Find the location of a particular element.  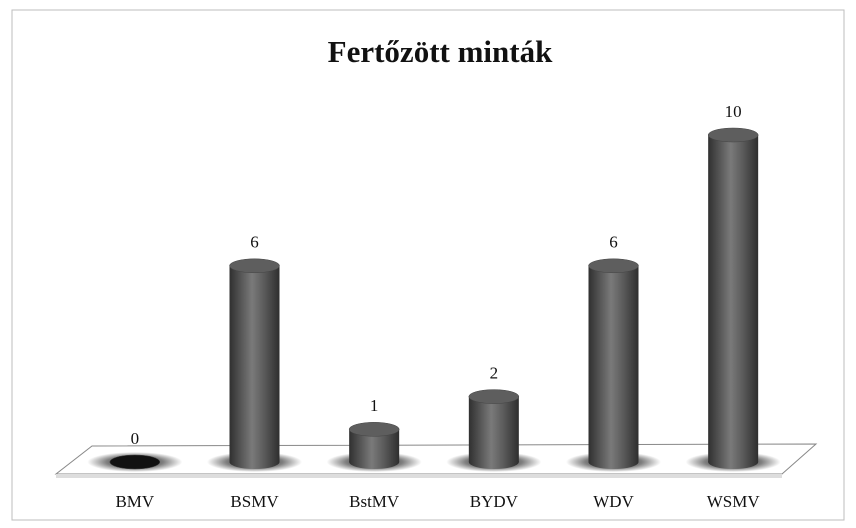

x-tick-label: BMV is located at coordinates (134, 501).